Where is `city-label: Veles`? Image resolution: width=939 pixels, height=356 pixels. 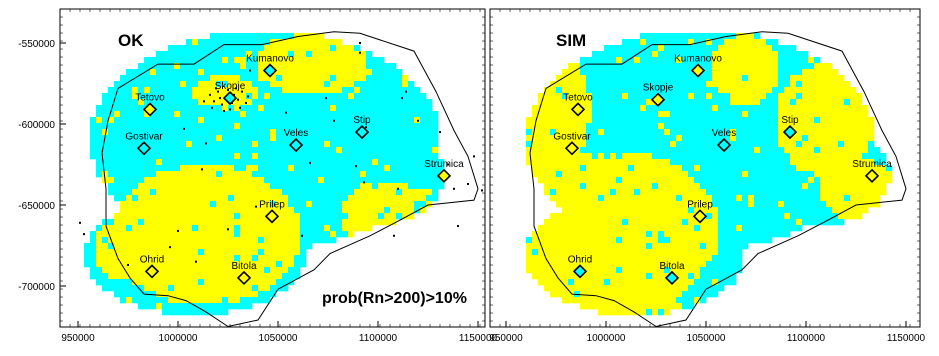 city-label: Veles is located at coordinates (724, 133).